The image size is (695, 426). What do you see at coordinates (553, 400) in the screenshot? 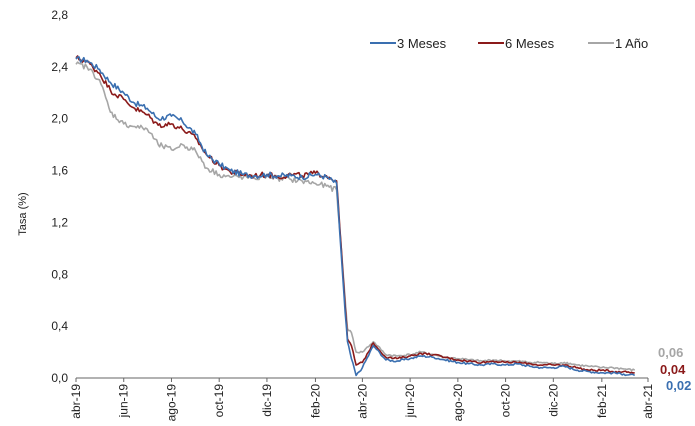
I see `x-tick-label: dic-20` at bounding box center [553, 400].